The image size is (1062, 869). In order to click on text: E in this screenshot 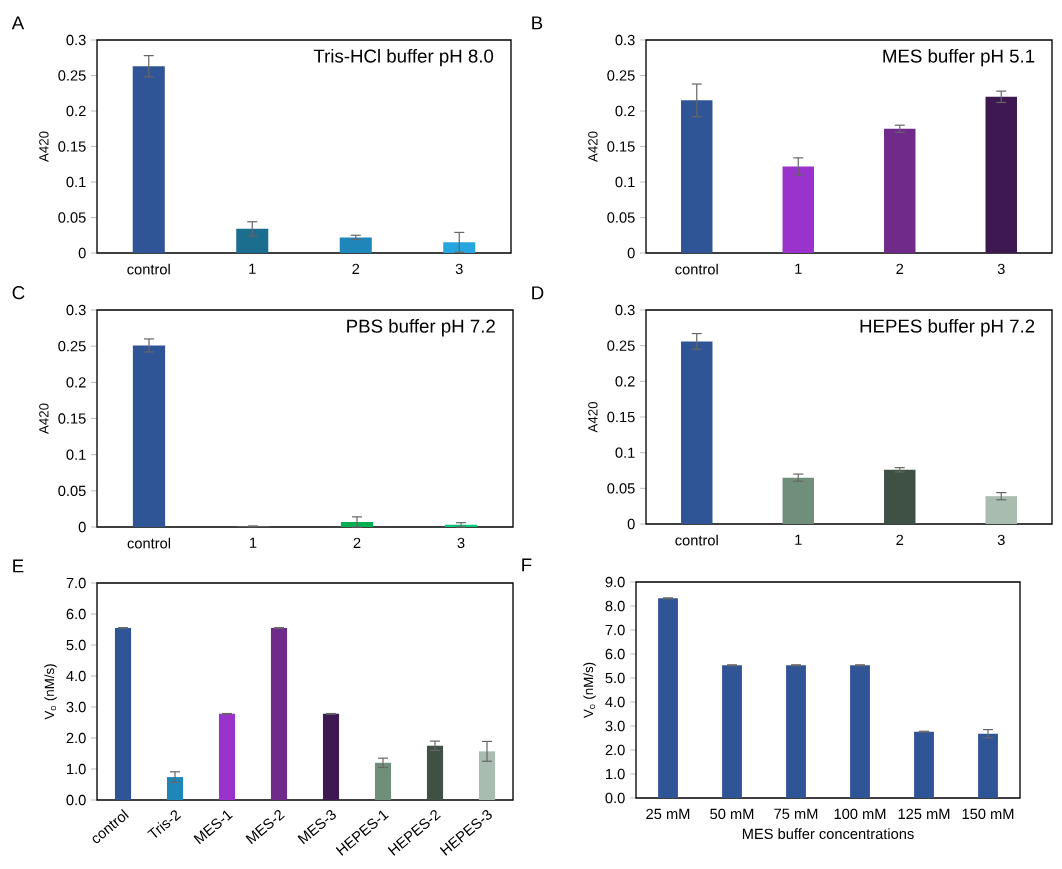, I will do `click(18, 566)`.